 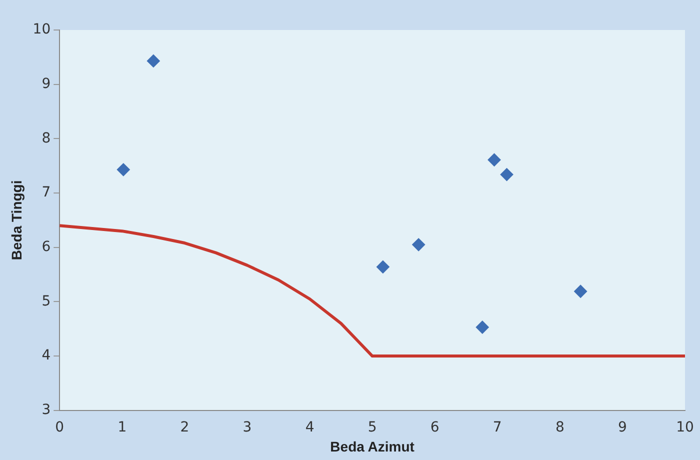 I want to click on x-tick-label: 6, so click(x=435, y=427).